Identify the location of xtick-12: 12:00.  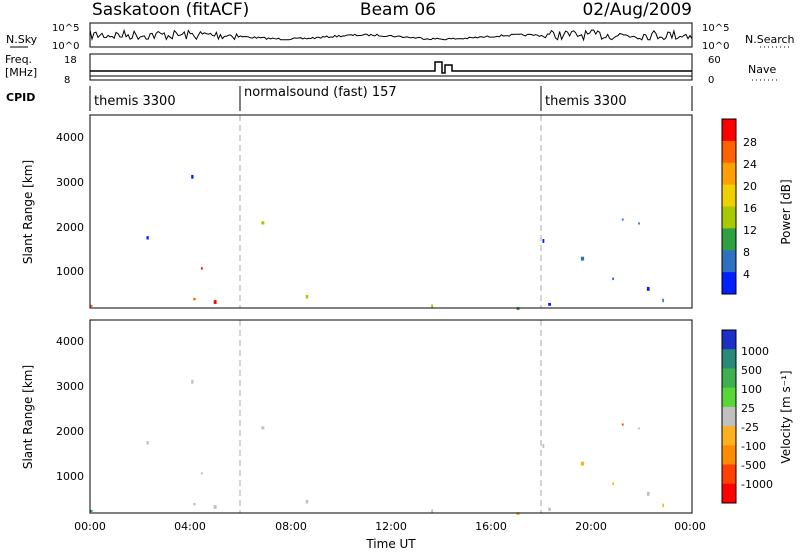
(391, 526).